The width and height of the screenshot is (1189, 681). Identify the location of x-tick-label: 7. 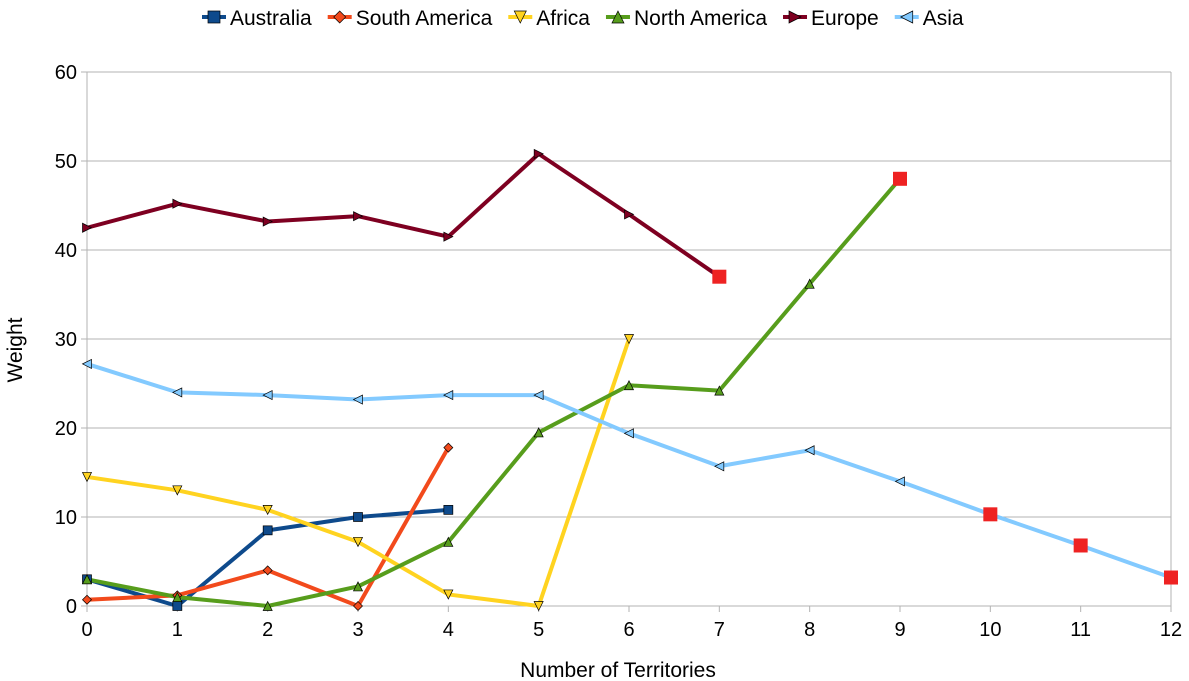
(719, 630).